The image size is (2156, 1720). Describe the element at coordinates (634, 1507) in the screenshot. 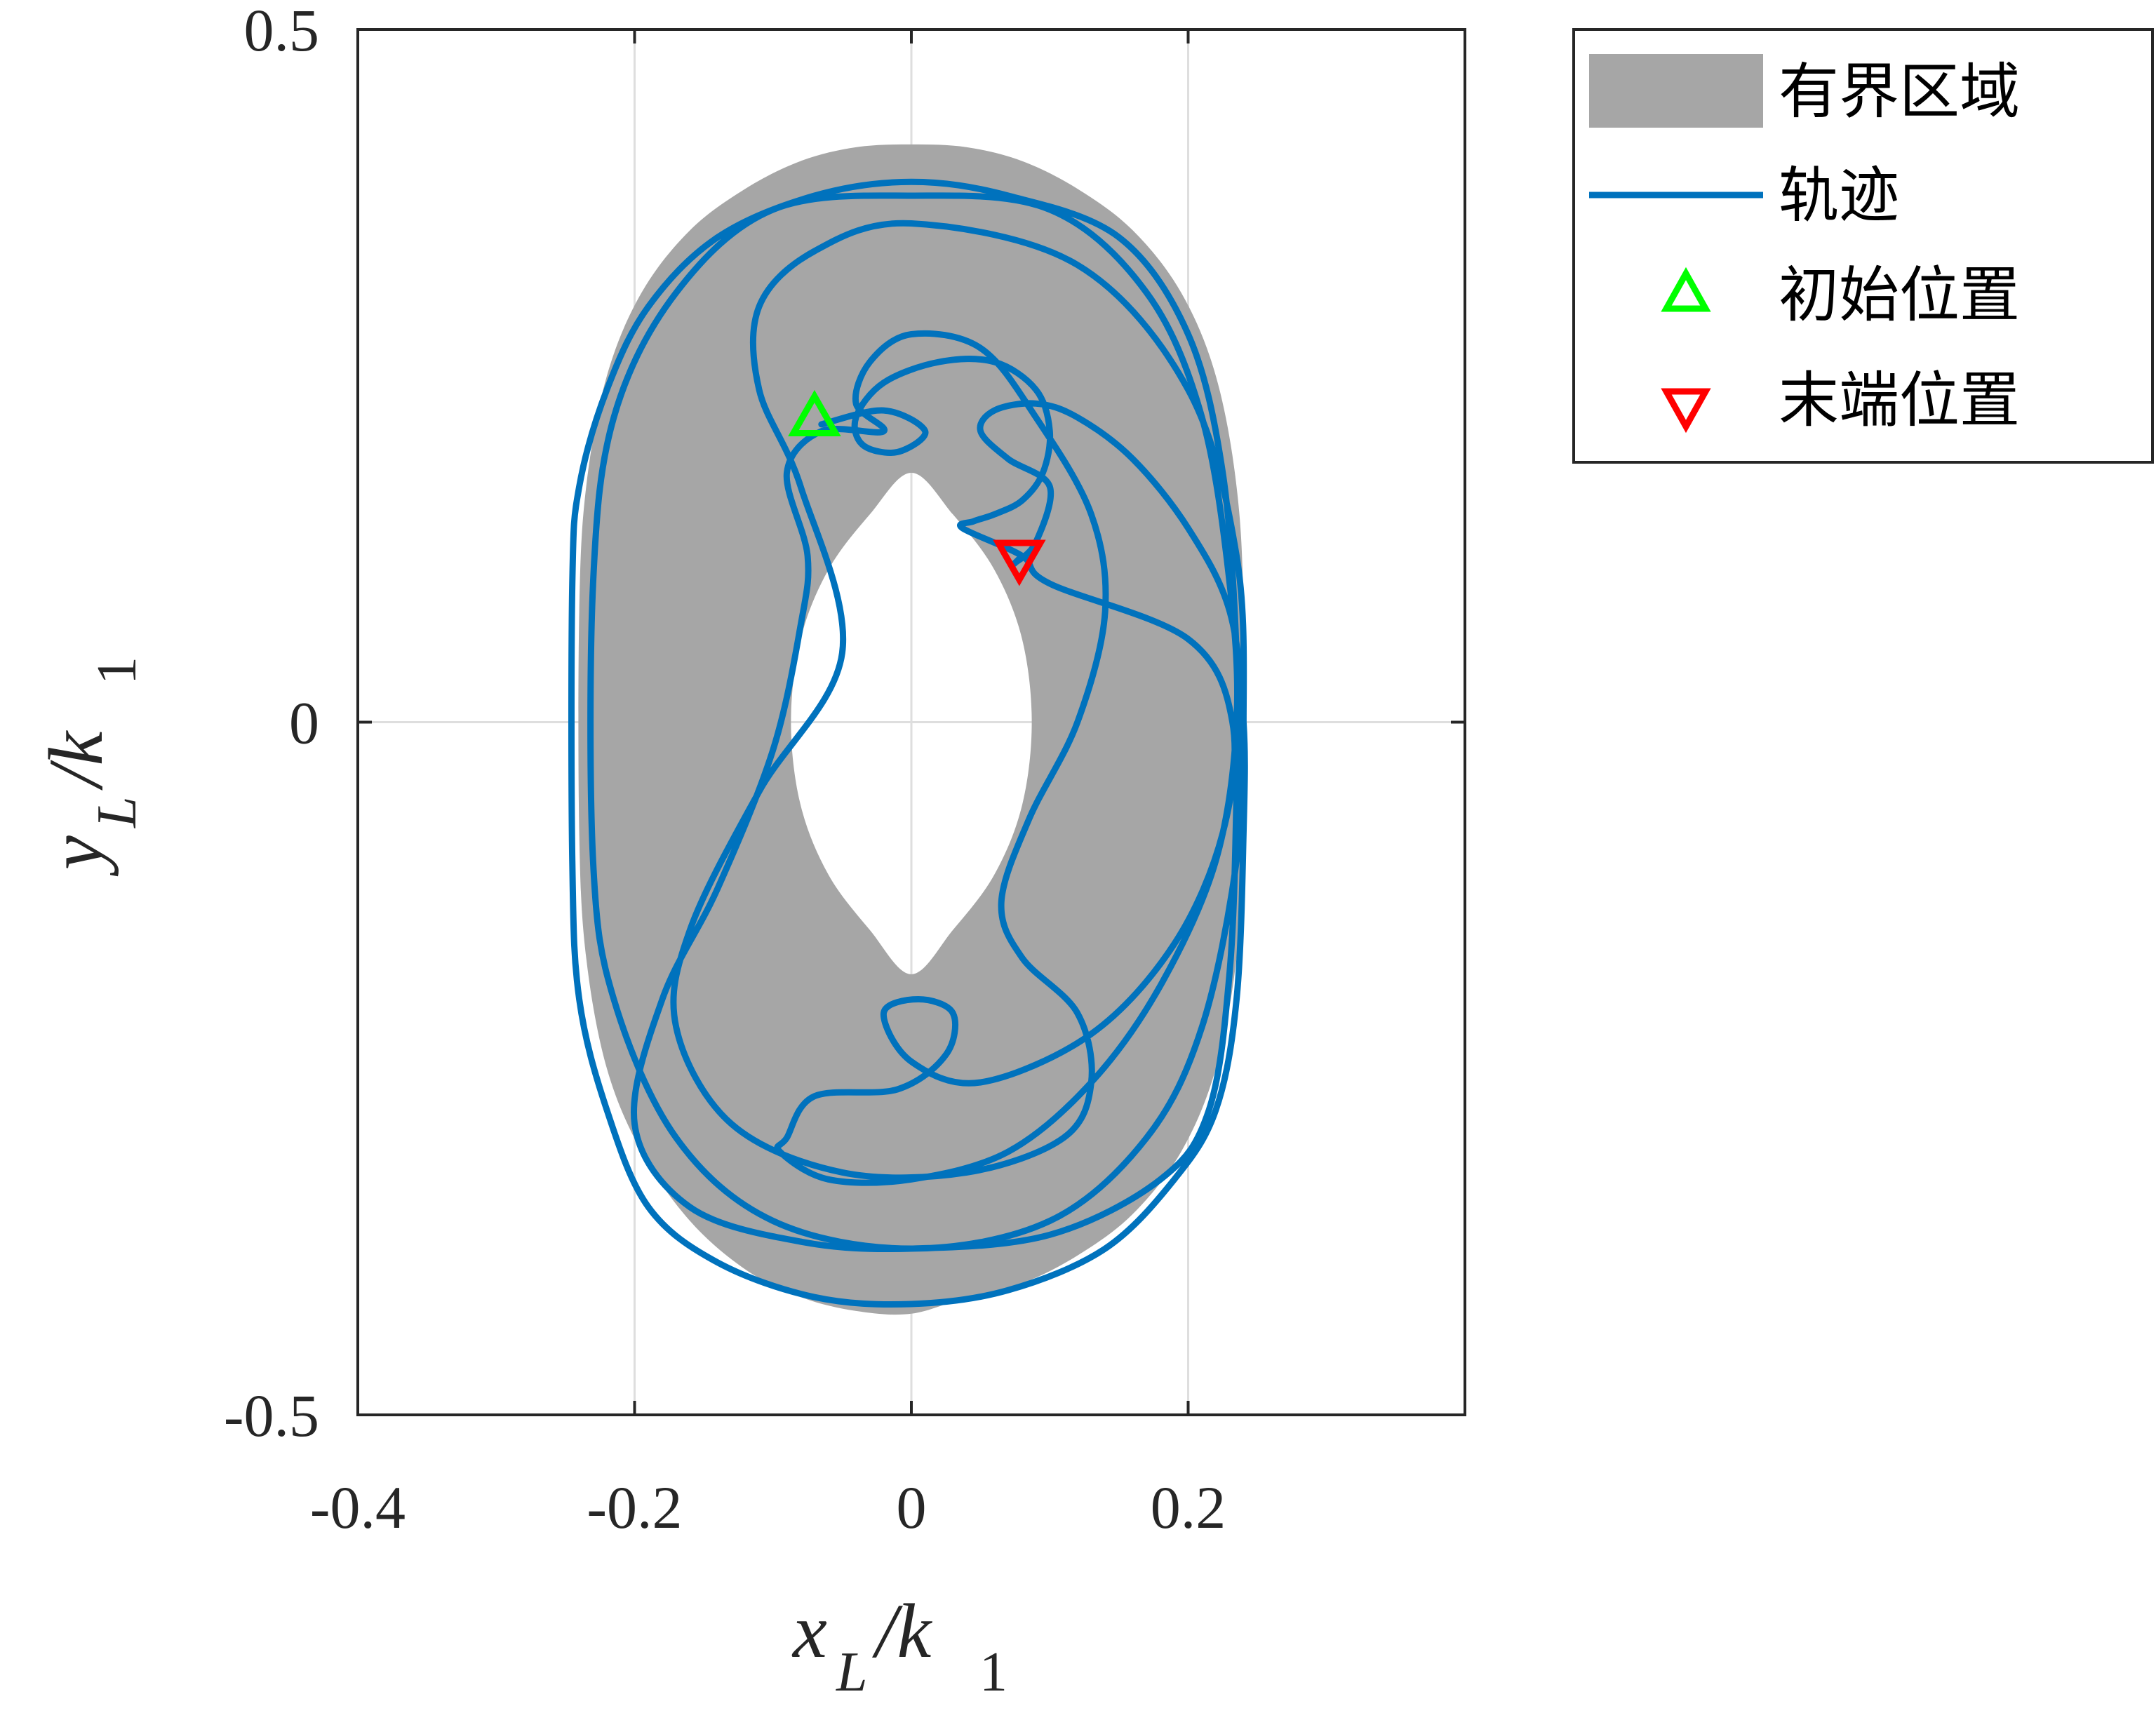

I see `x-tick-label-1: -0.2` at that location.